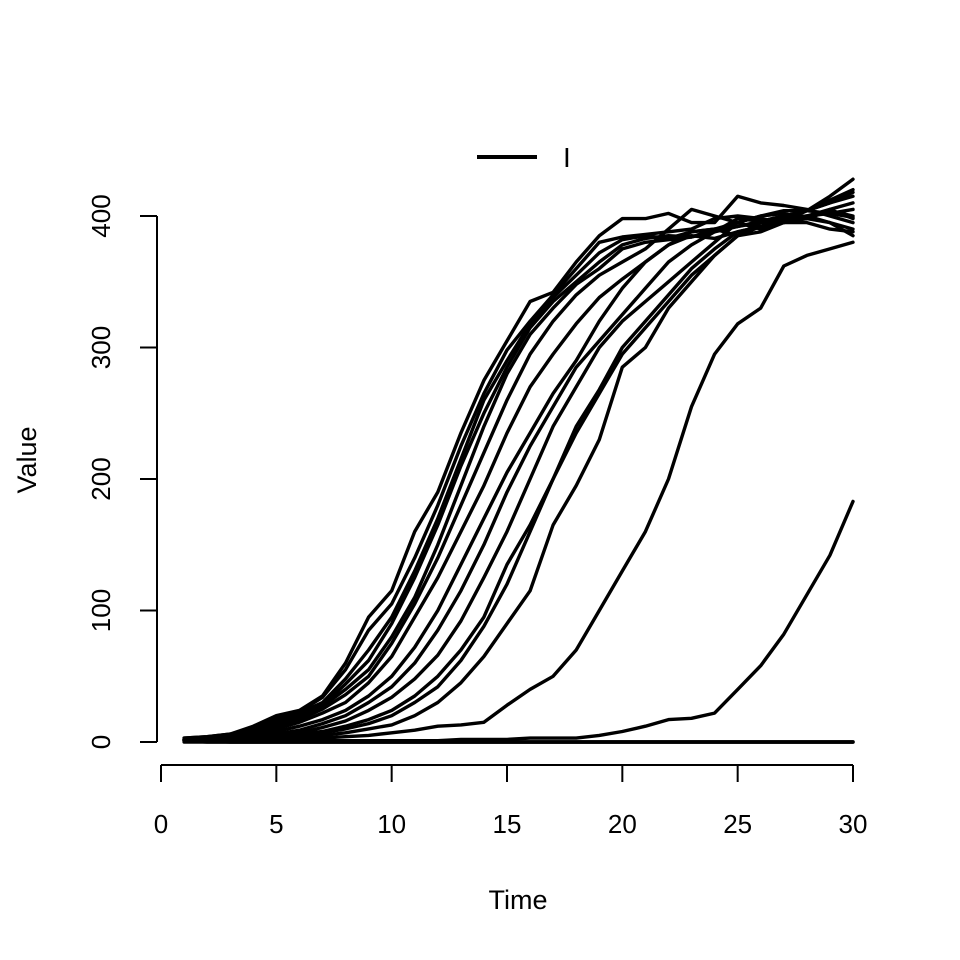 This screenshot has height=960, width=960. Describe the element at coordinates (524, 157) in the screenshot. I see `legend: I` at that location.